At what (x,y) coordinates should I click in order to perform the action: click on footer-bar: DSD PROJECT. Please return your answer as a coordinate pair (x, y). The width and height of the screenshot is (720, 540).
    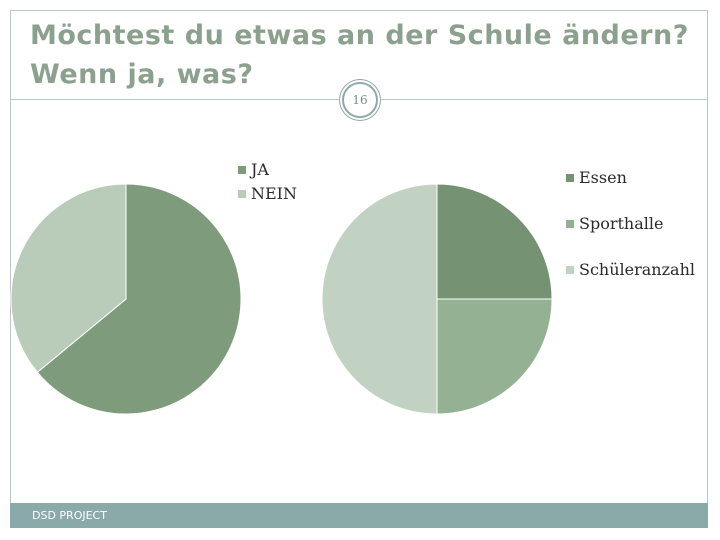
    Looking at the image, I should click on (359, 515).